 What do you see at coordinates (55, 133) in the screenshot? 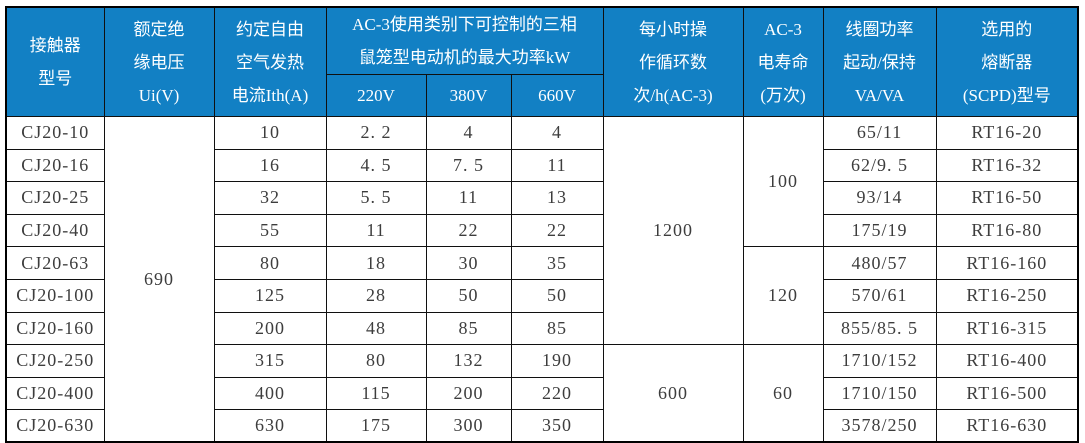
I see `cell-model: CJ20-10` at bounding box center [55, 133].